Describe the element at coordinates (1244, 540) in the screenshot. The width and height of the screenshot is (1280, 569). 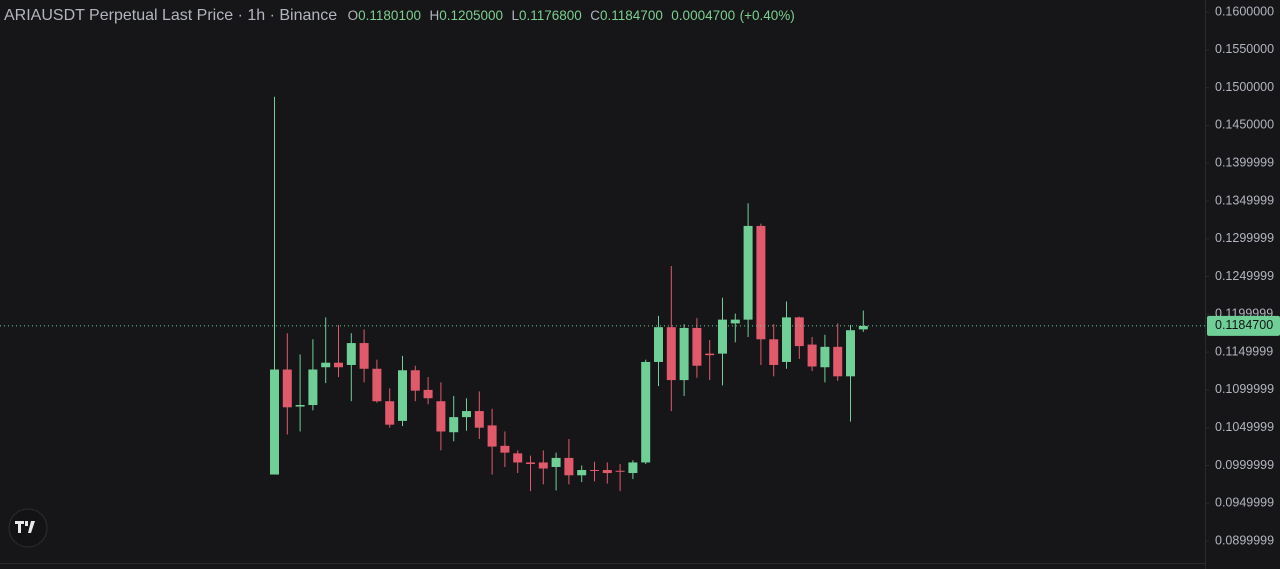
I see `y-tick-label: 0.0899999` at that location.